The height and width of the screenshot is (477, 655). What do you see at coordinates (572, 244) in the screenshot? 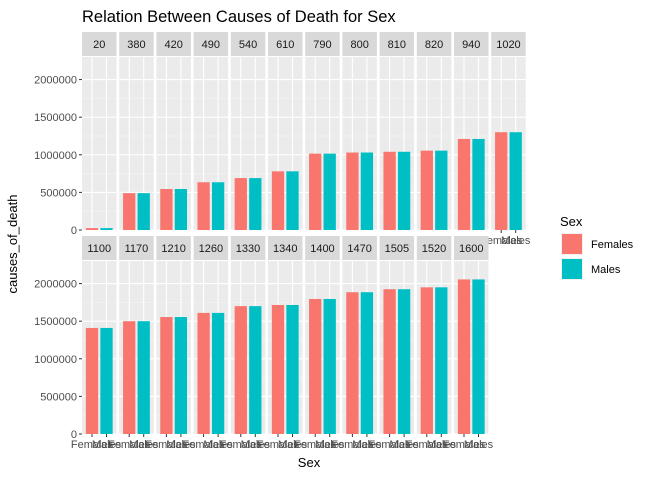
I see `legend-key-females` at bounding box center [572, 244].